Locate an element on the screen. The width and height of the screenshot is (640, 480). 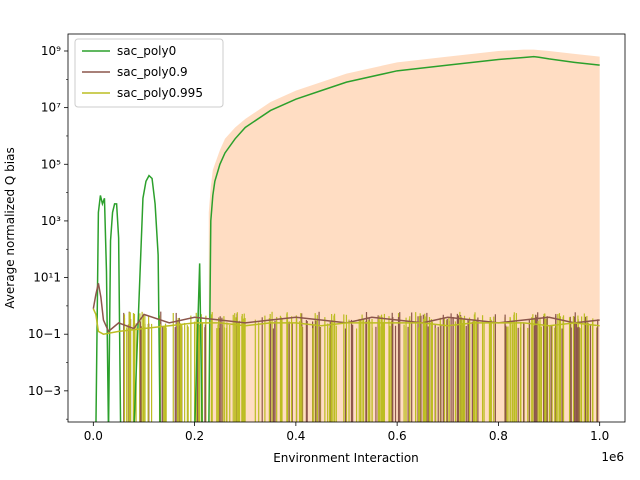
x-tick-label: 0.8 is located at coordinates (498, 436).